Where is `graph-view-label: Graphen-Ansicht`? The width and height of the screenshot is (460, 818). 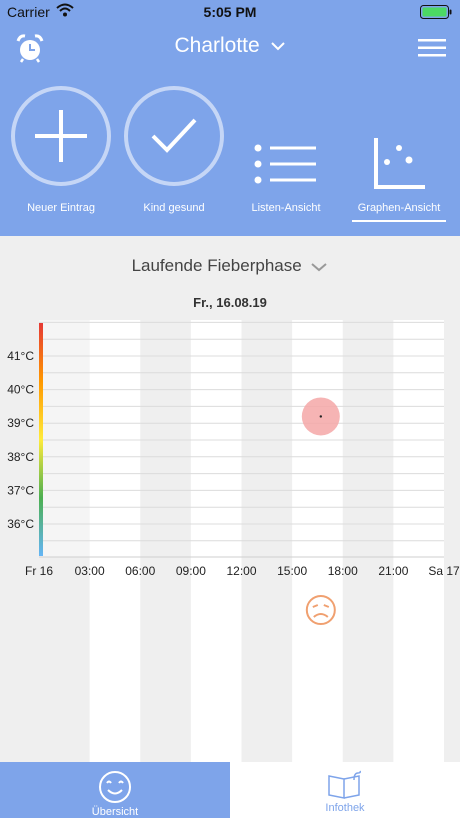
graph-view-label: Graphen-Ansicht is located at coordinates (399, 208).